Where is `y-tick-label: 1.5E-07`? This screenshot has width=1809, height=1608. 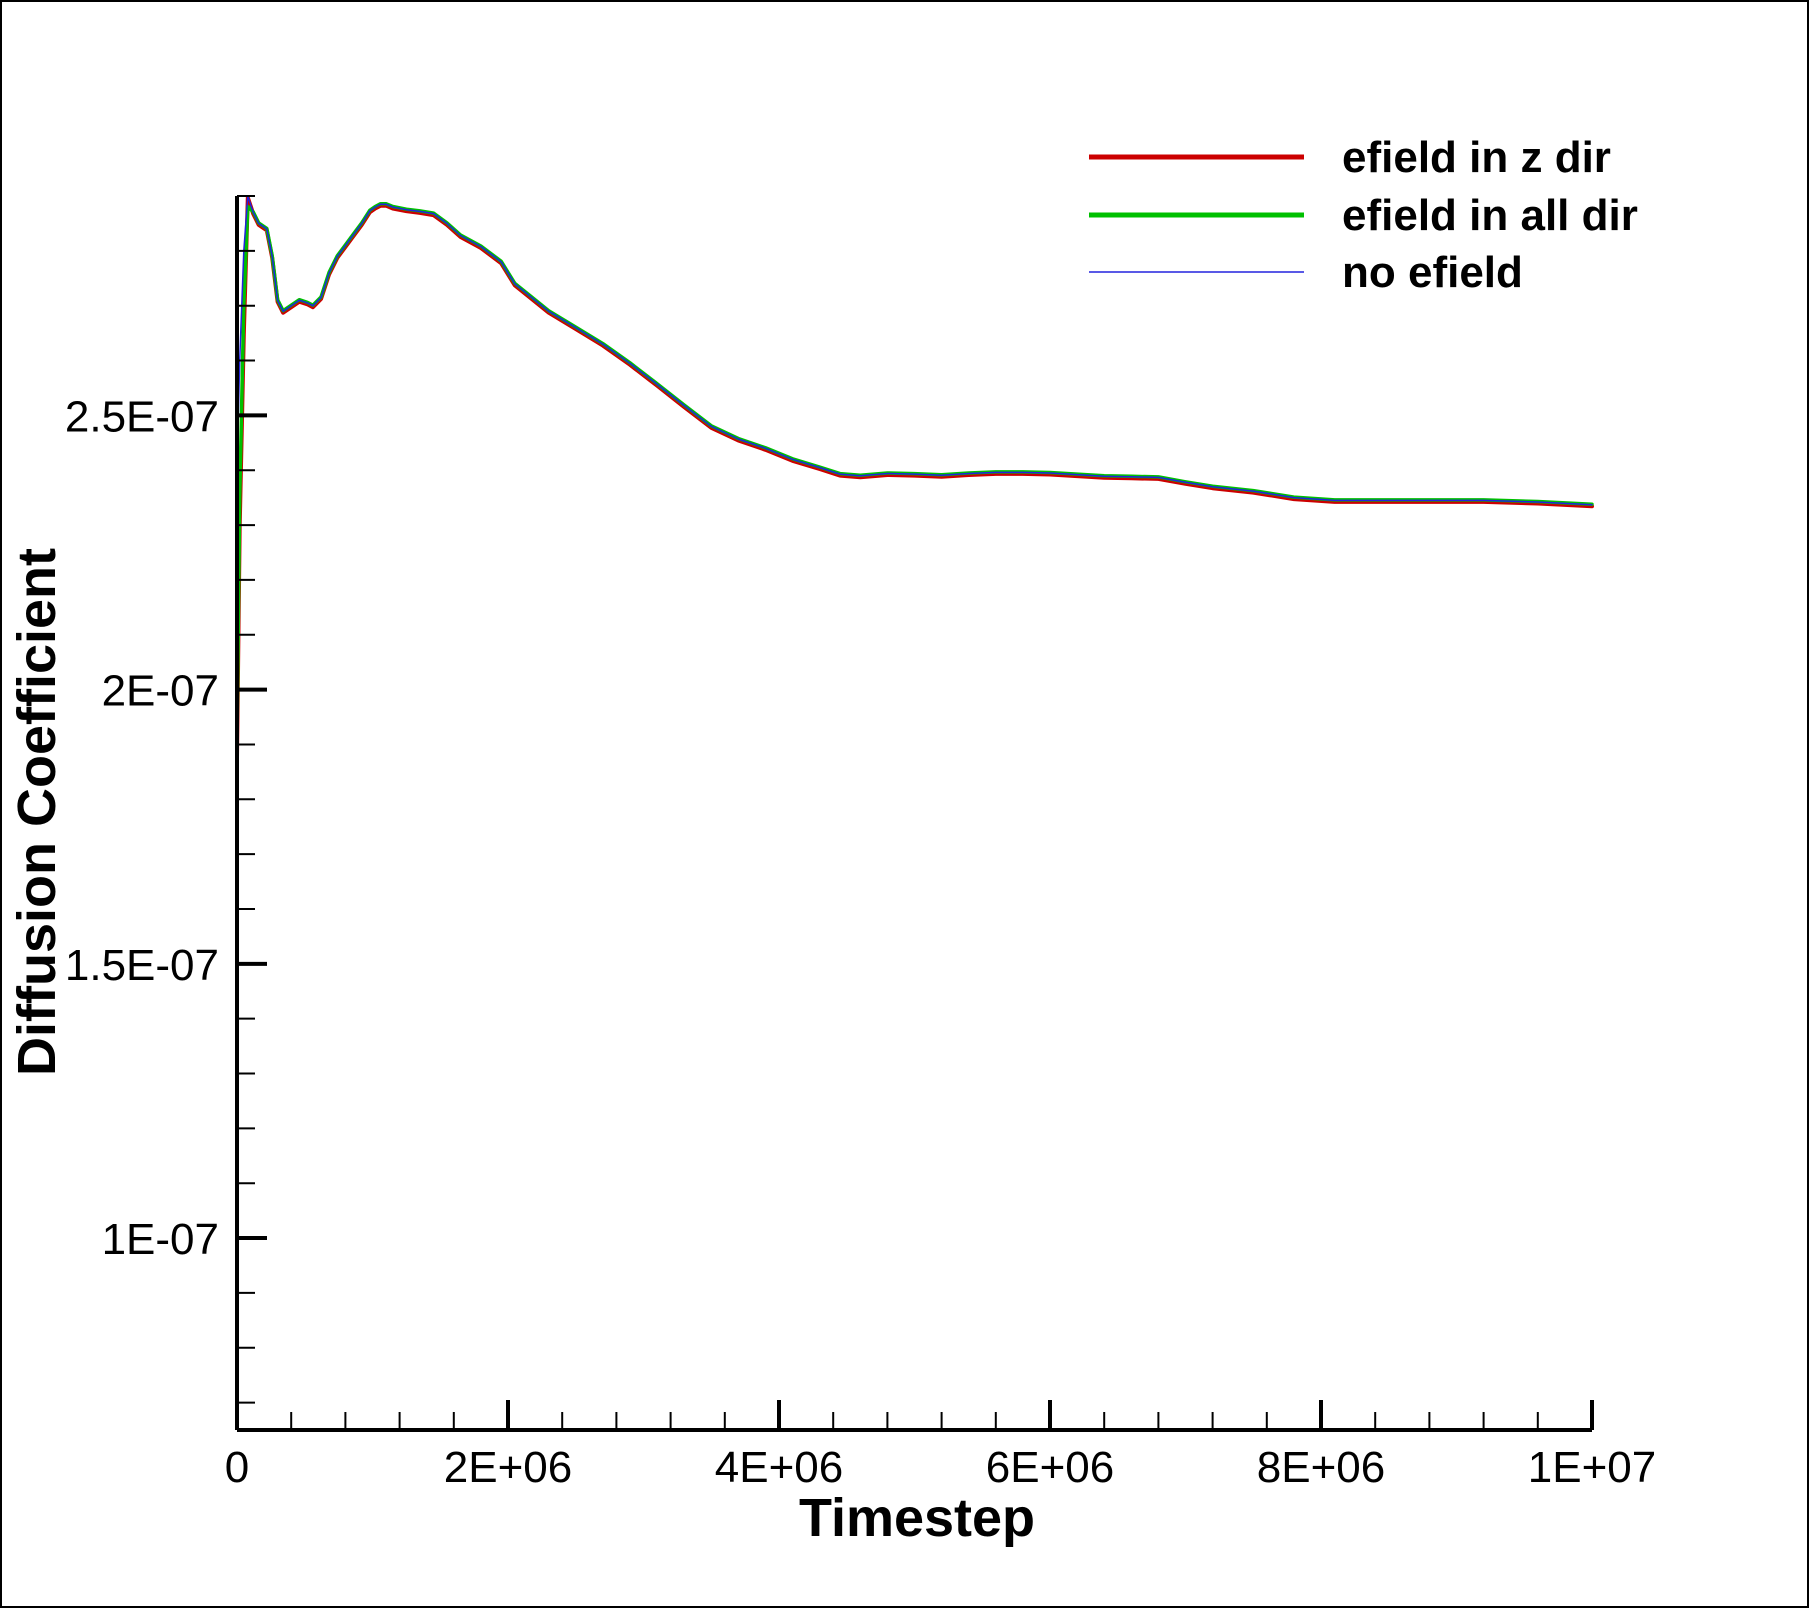
y-tick-label: 1.5E-07 is located at coordinates (142, 965).